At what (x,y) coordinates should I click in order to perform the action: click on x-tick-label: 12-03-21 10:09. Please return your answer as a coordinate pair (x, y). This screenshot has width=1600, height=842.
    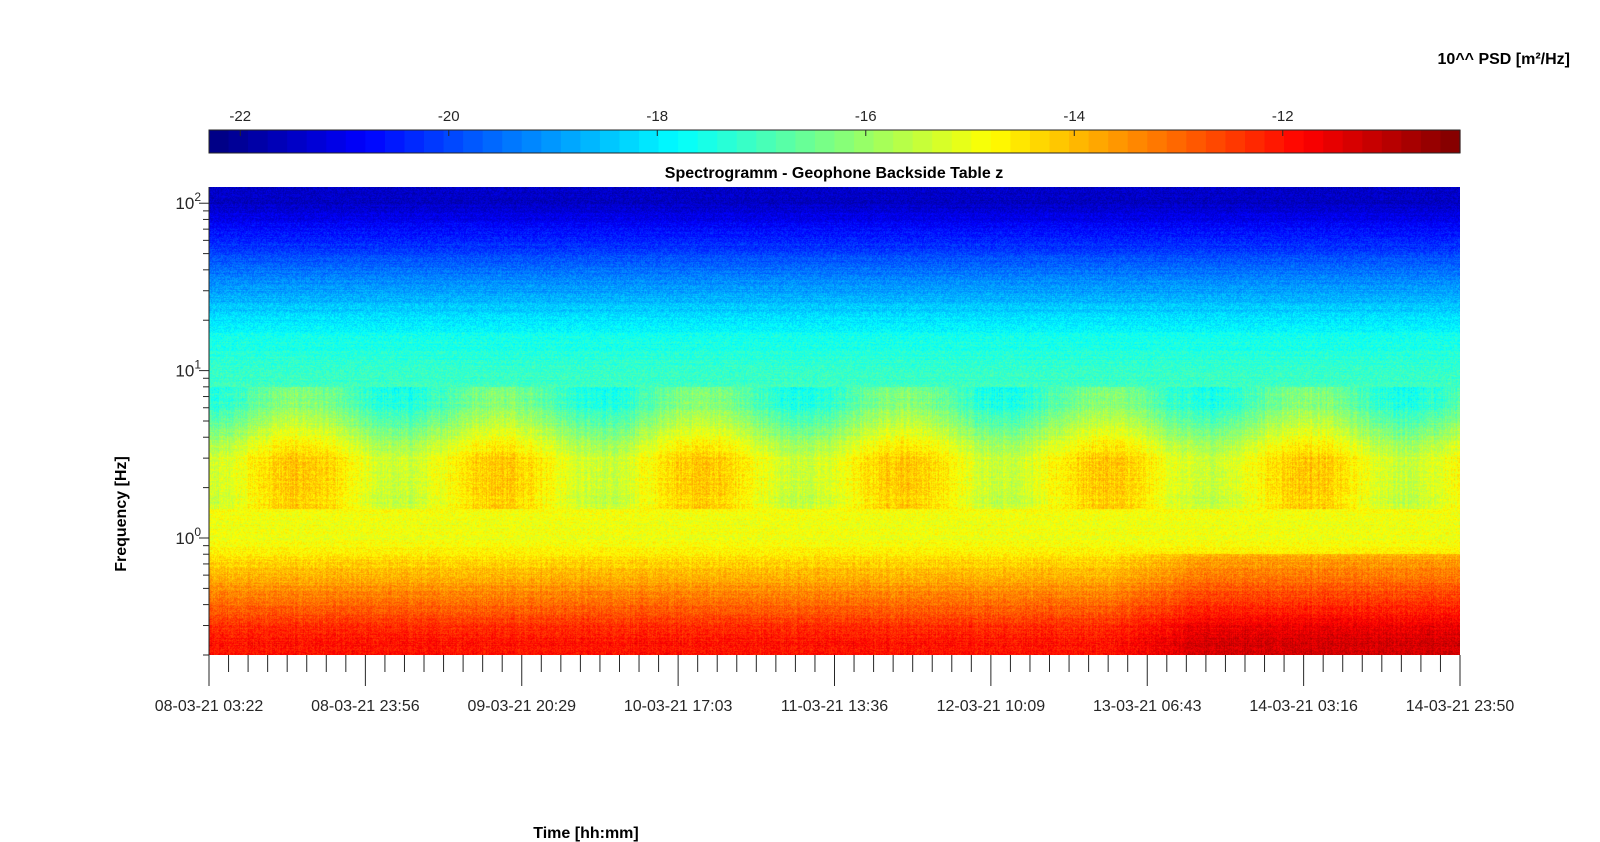
    Looking at the image, I should click on (991, 706).